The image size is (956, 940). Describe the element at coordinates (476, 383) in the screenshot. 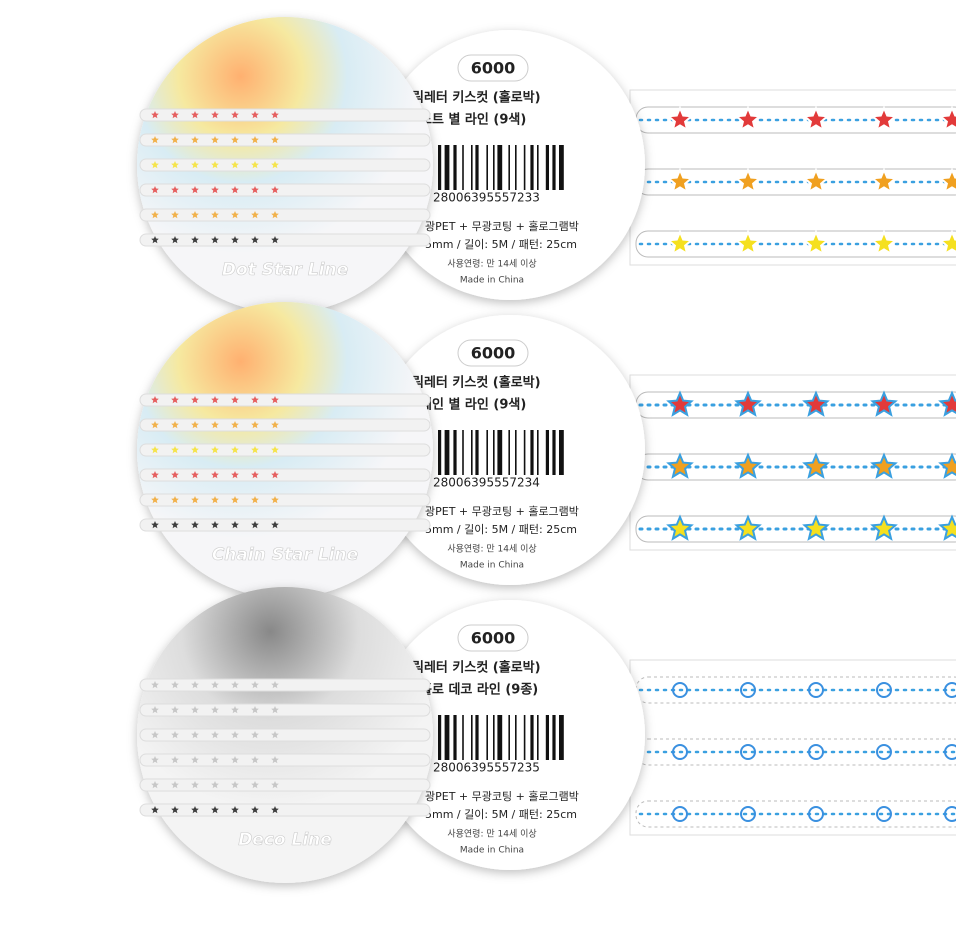

I see `product-name: 릭레터 키스컷 (홀로박)` at that location.